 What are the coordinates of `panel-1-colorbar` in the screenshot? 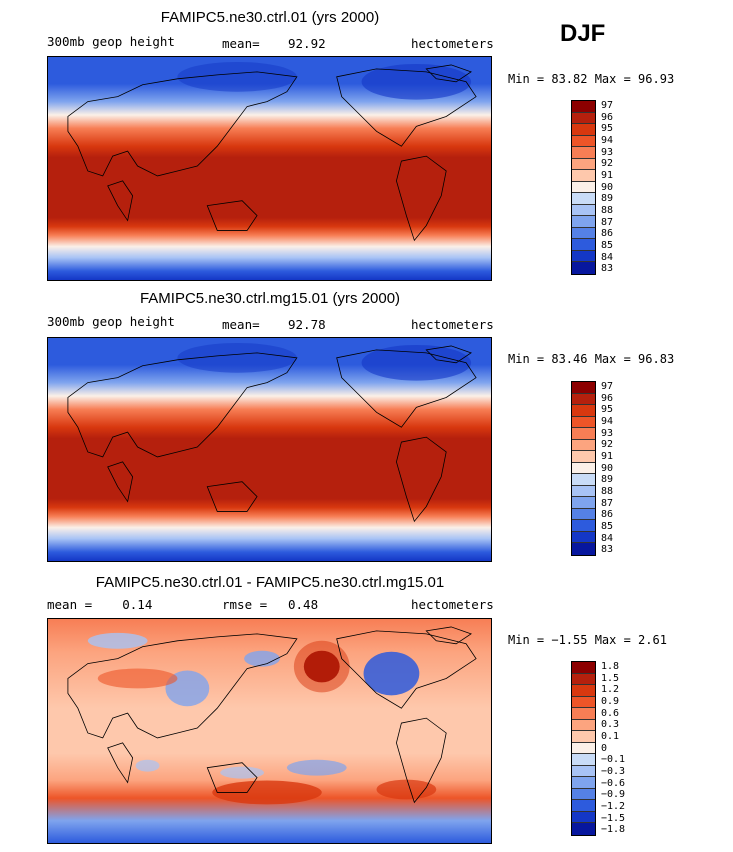 It's located at (583, 187).